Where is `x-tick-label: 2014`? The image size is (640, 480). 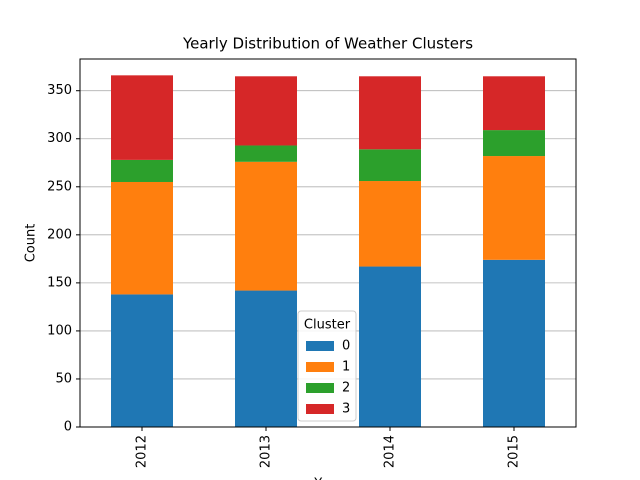 x-tick-label: 2014 is located at coordinates (390, 451).